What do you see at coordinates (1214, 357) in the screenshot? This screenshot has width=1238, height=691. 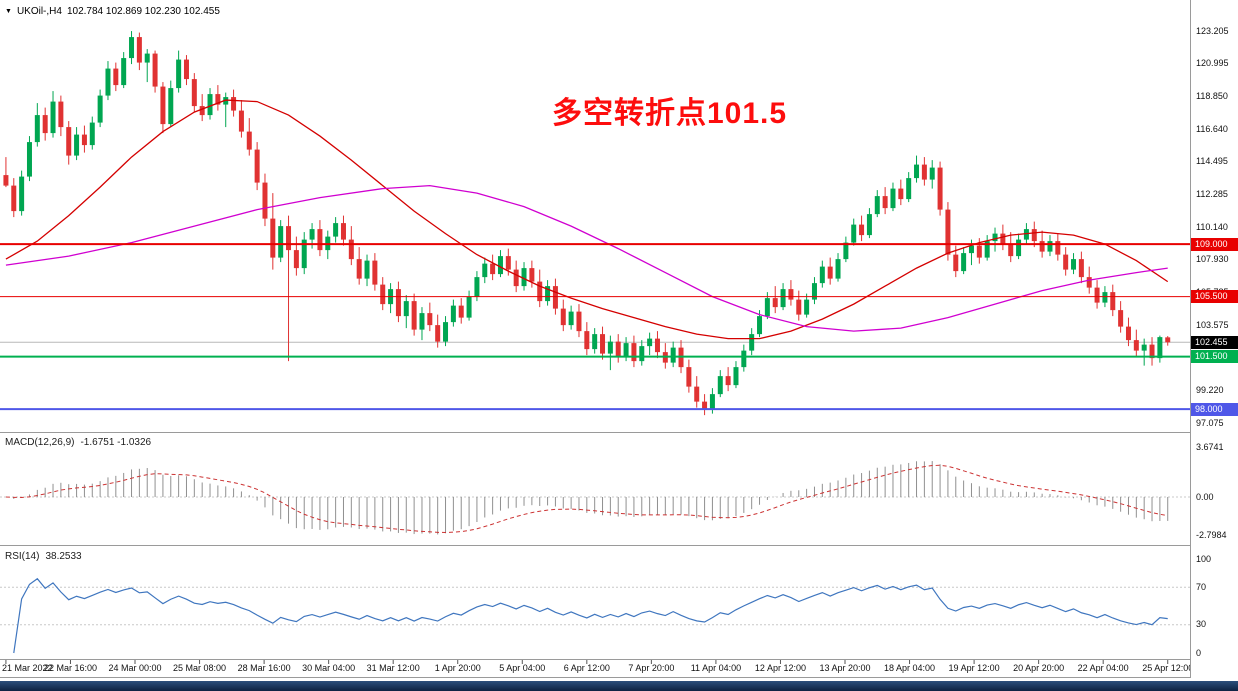 I see `price-line-badge: 101.500` at bounding box center [1214, 357].